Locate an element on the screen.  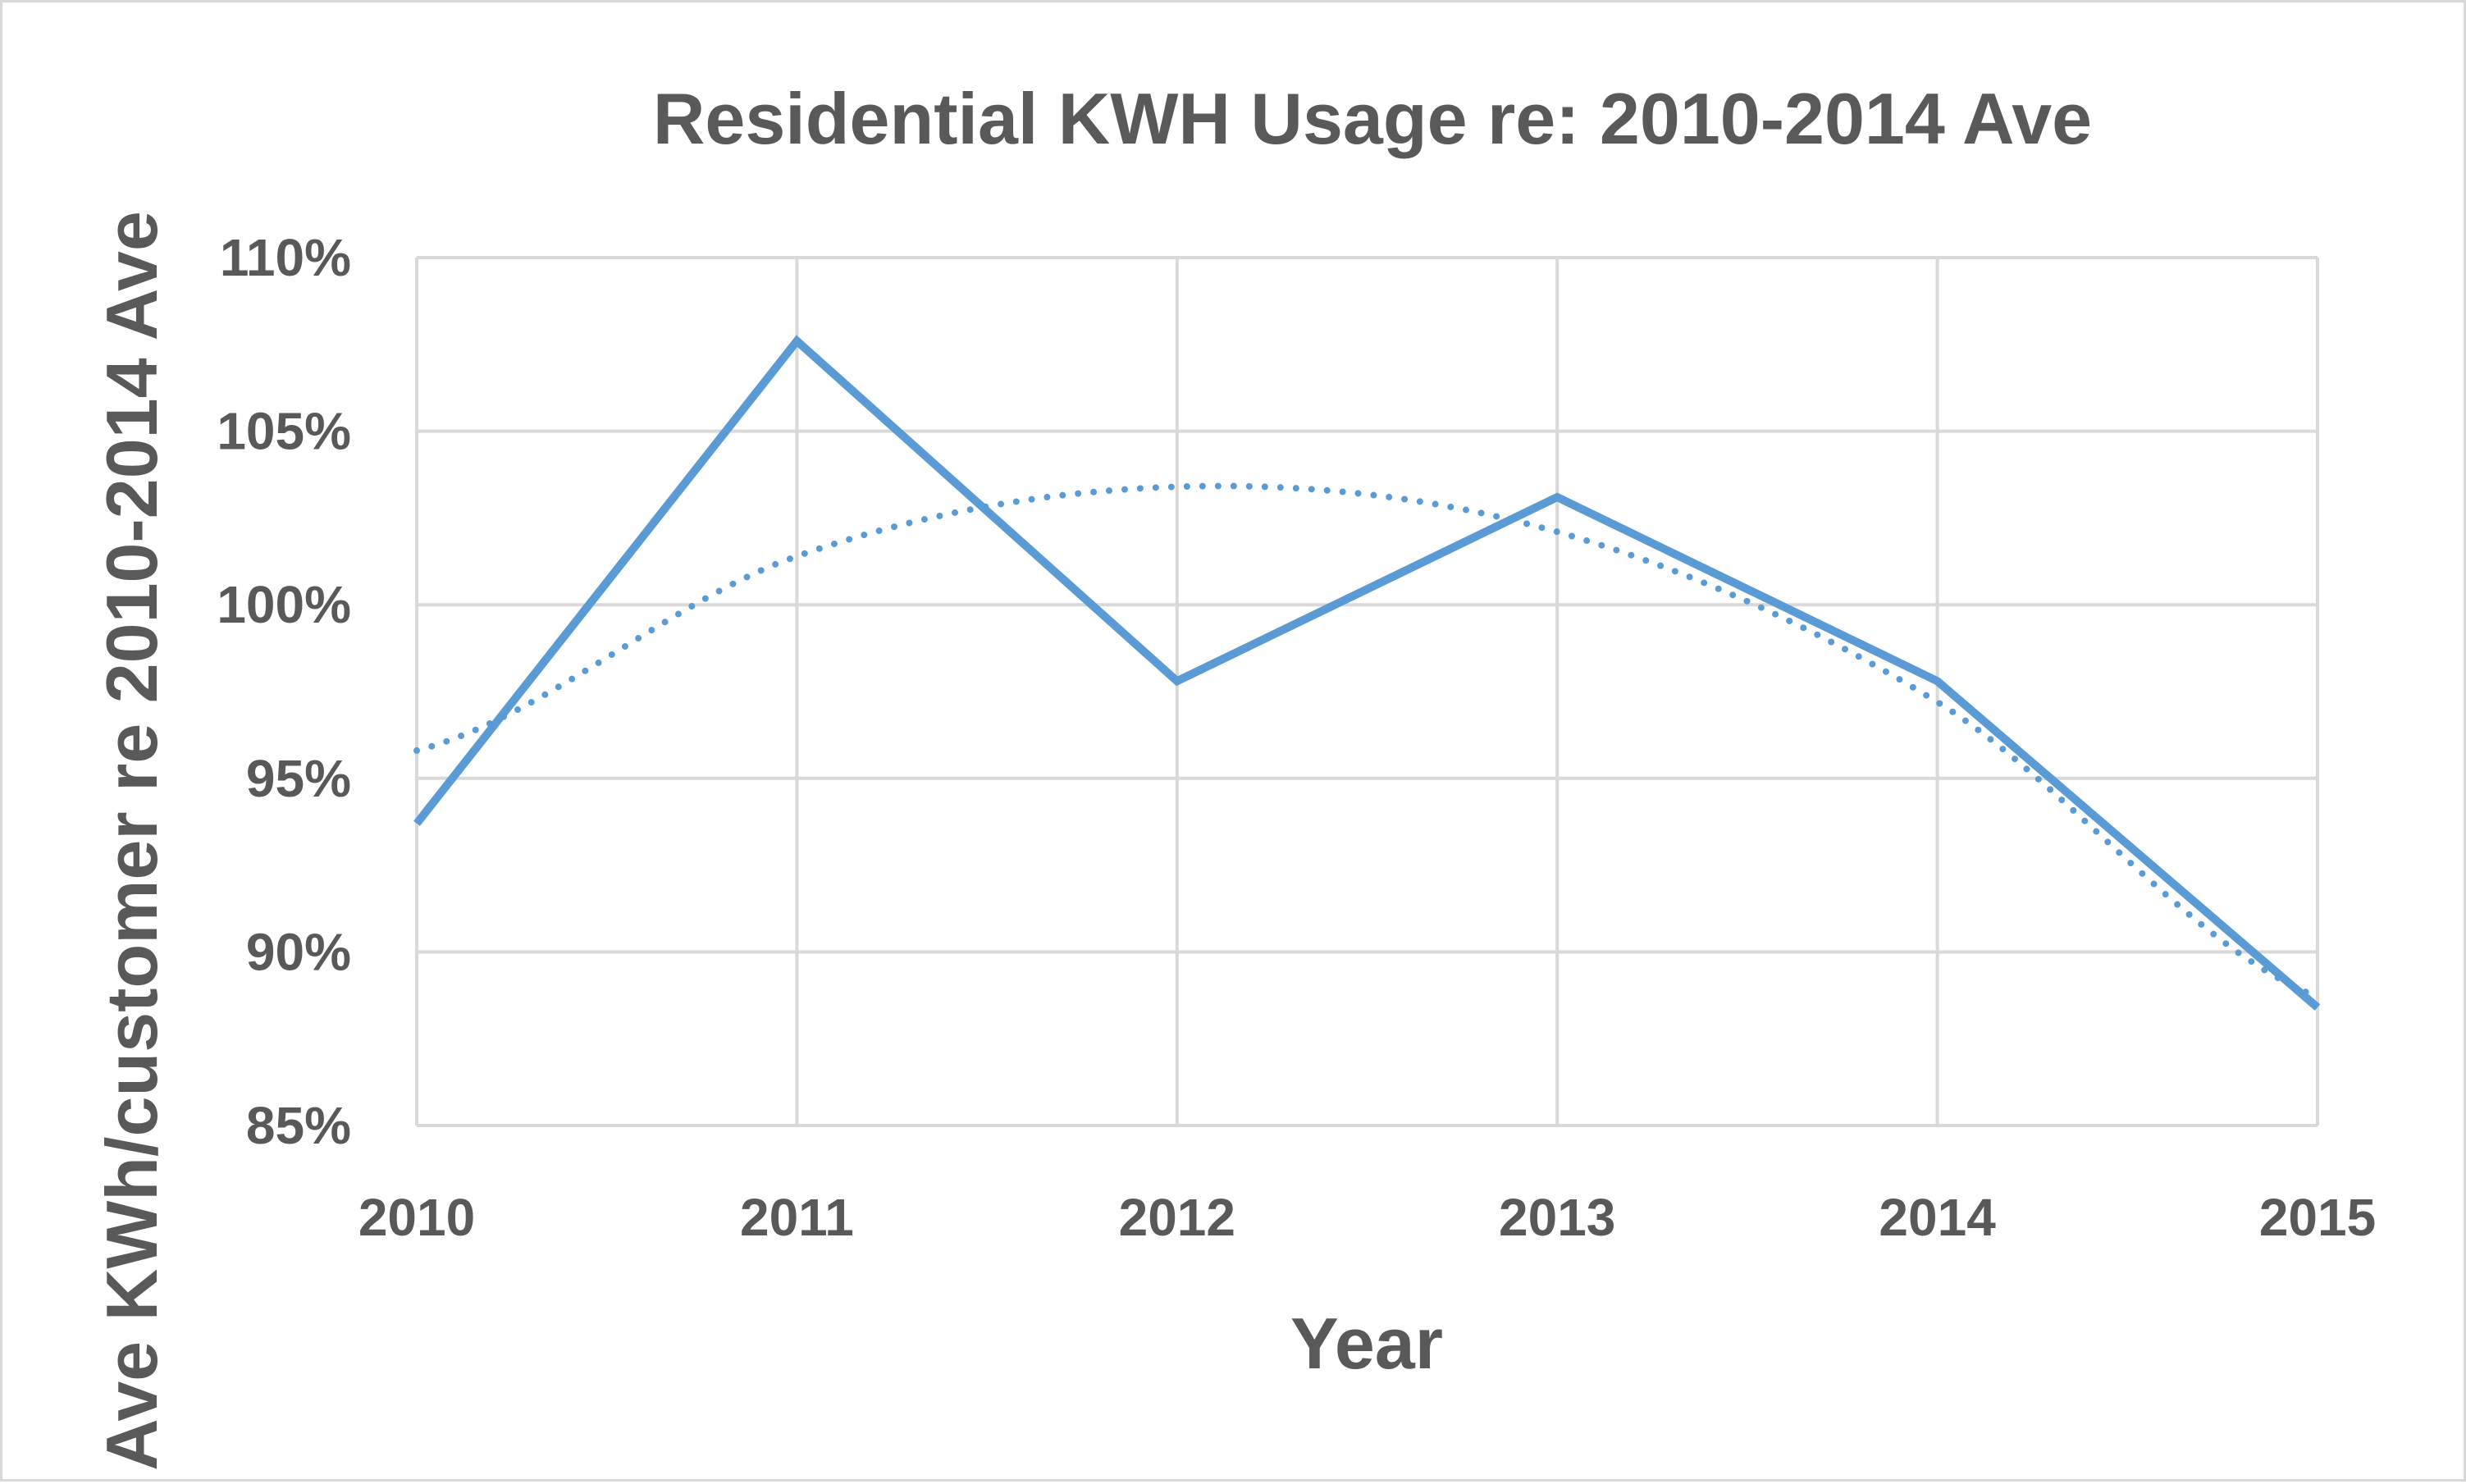
x-tick-label: 2011 is located at coordinates (797, 1217).